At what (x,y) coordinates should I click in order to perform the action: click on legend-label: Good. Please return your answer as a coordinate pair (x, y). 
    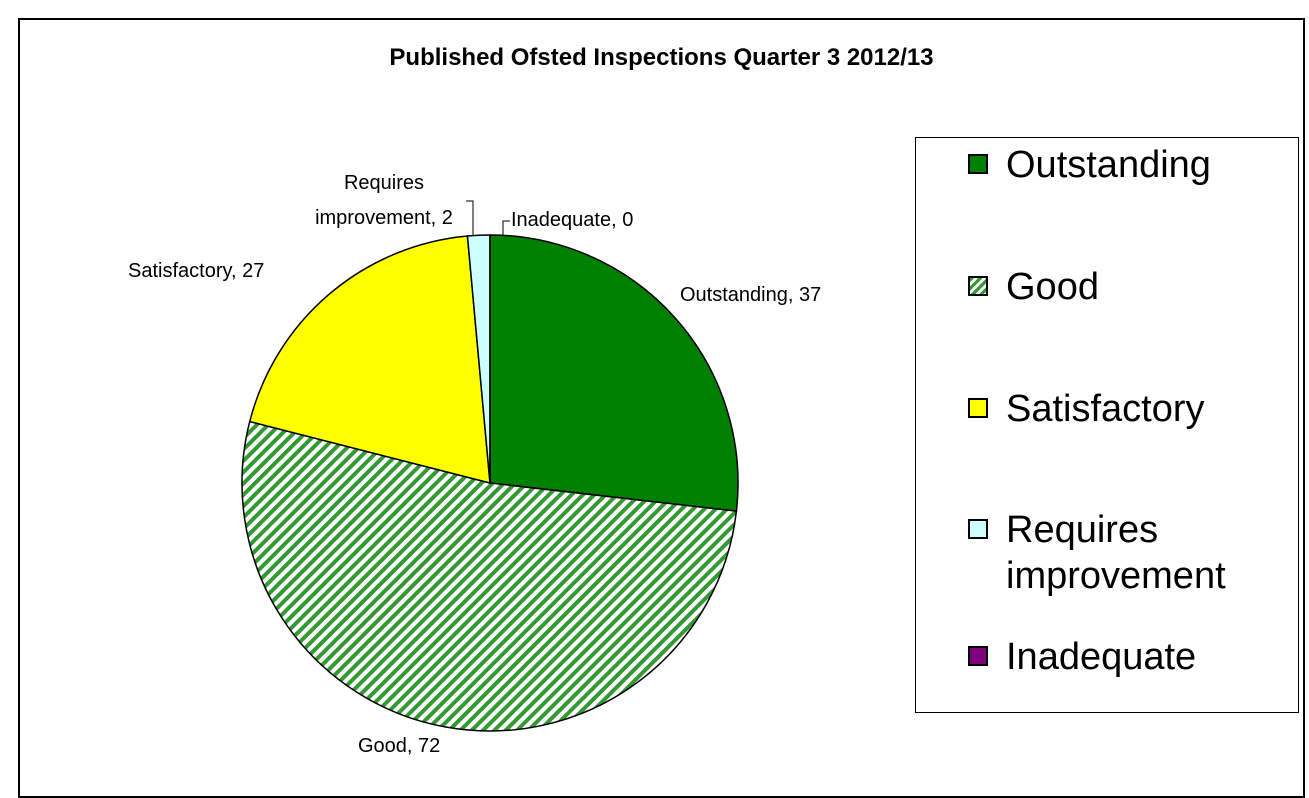
    Looking at the image, I should click on (1052, 287).